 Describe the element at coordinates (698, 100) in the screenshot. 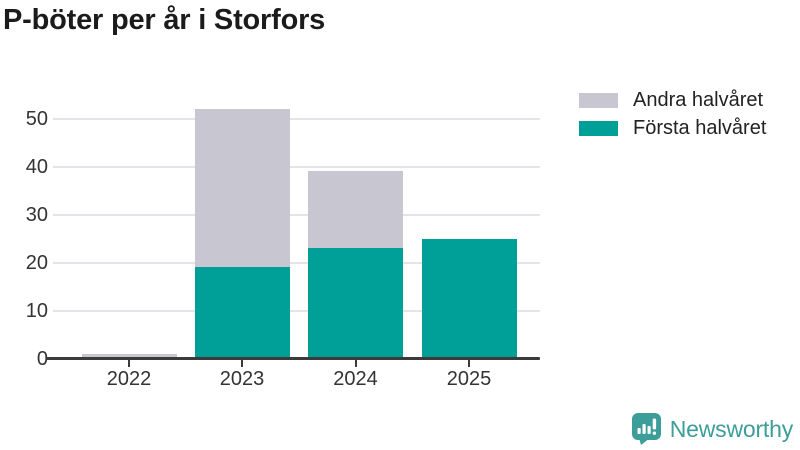

I see `legend-label: Andra halvåret` at that location.